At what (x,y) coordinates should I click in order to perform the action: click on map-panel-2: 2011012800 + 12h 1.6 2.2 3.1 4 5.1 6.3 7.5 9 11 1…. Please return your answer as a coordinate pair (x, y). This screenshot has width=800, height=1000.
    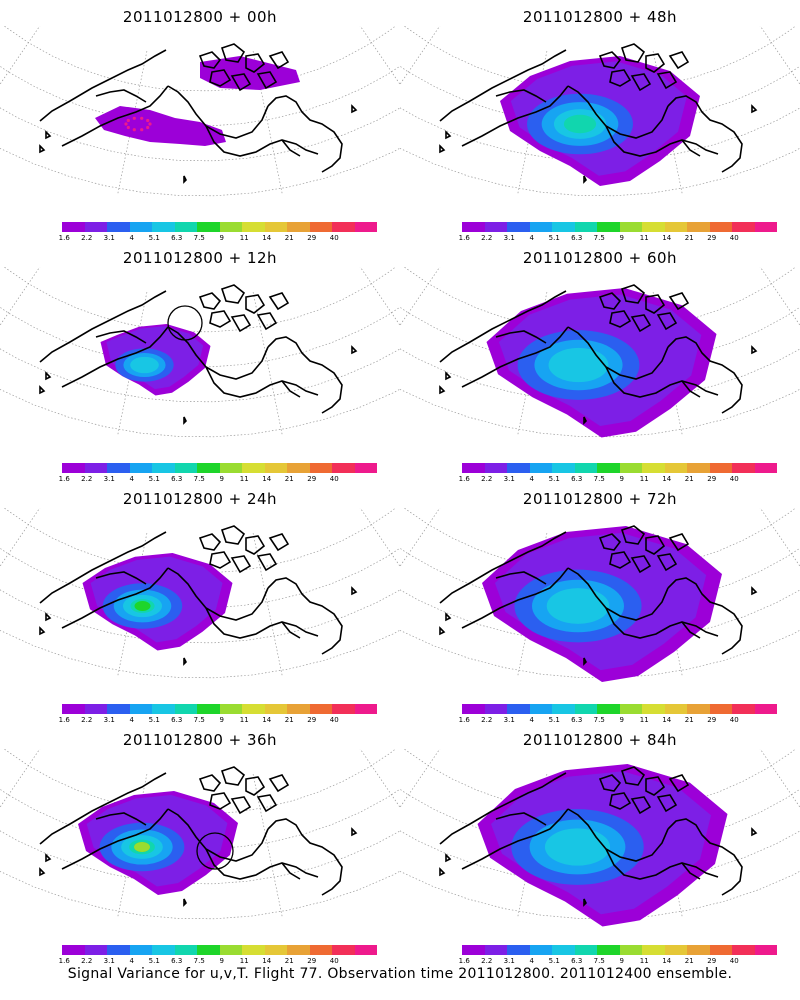
    Looking at the image, I should click on (200, 362).